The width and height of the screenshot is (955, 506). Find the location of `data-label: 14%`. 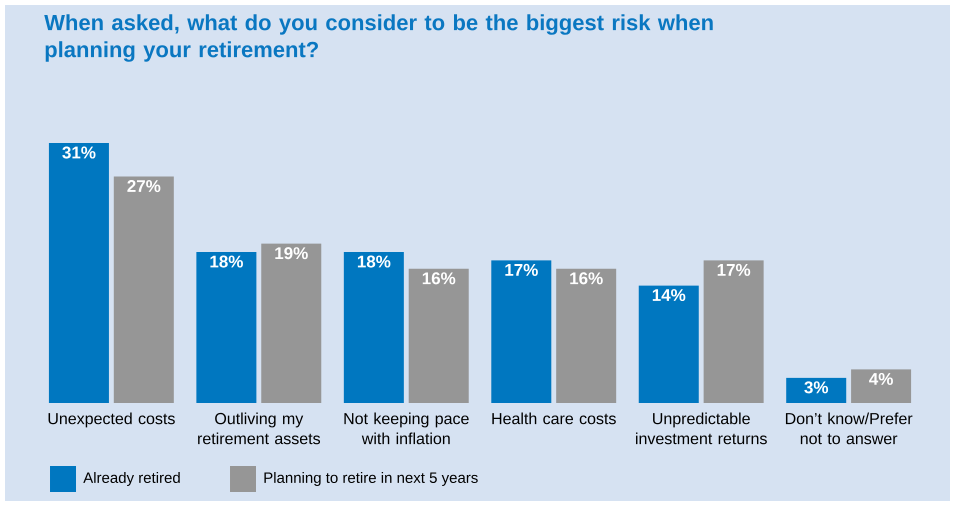

data-label: 14% is located at coordinates (669, 295).